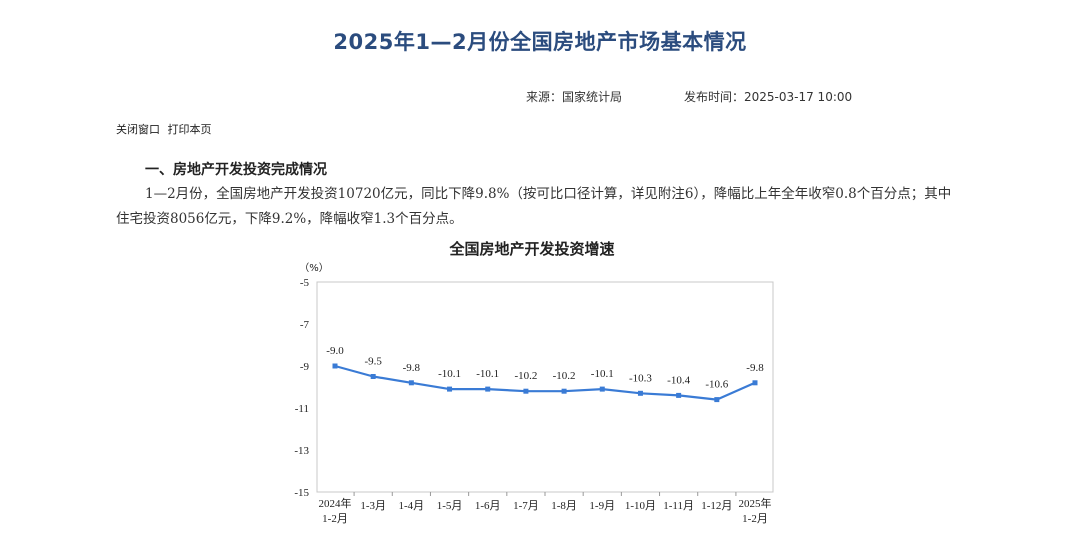 This screenshot has width=1080, height=543. Describe the element at coordinates (531, 249) in the screenshot. I see `chart-title: 全国房地产开发投资增速` at that location.